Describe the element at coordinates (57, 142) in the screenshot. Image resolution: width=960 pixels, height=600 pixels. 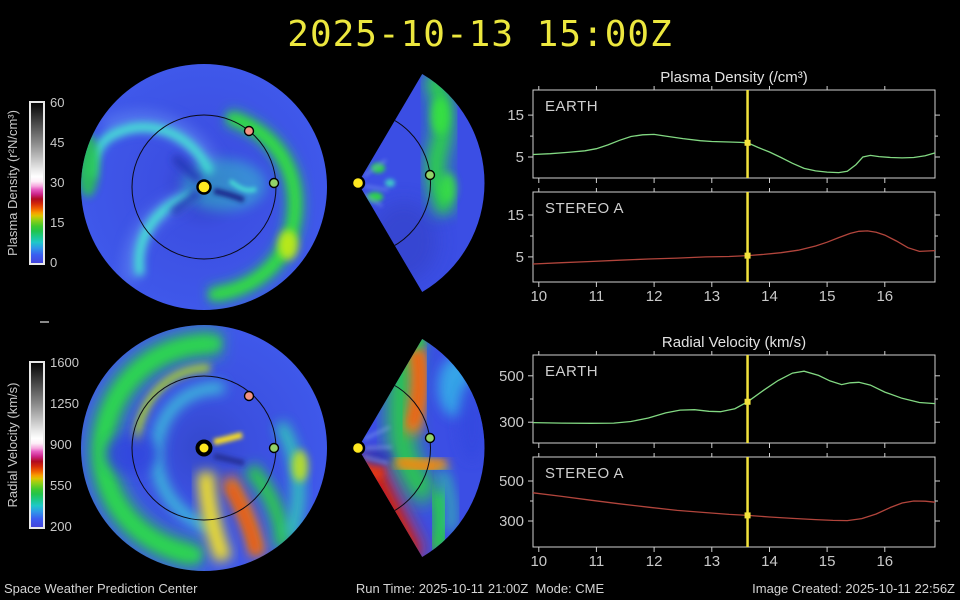
I see `colorbar-tick-label: 45` at that location.